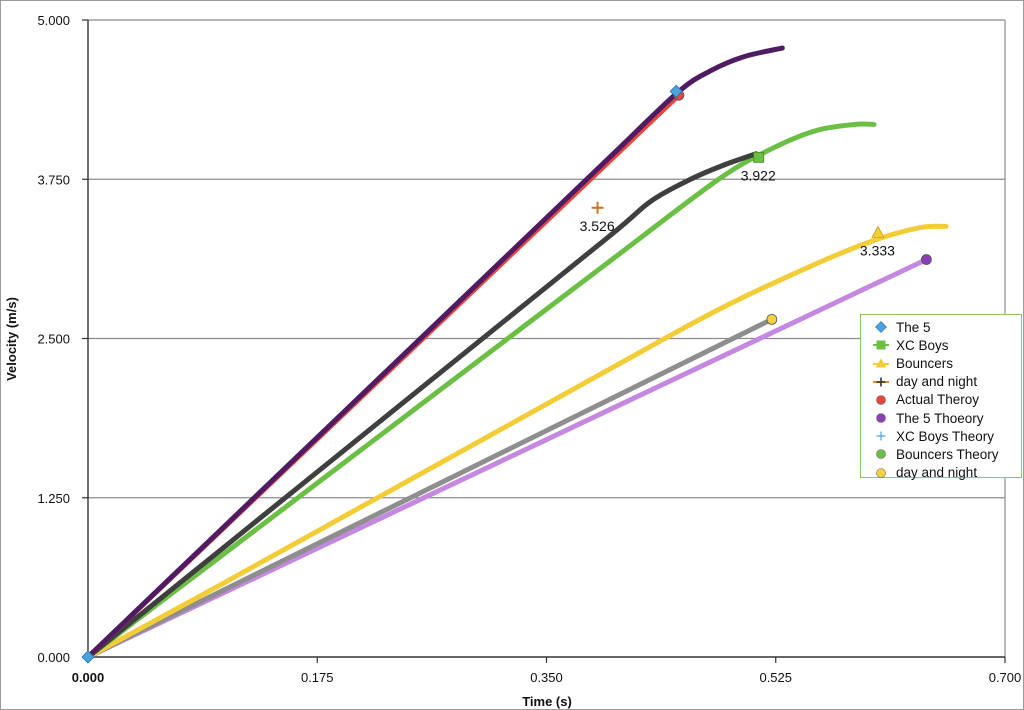 The height and width of the screenshot is (710, 1024). I want to click on x-axis-title: Time (s), so click(547, 701).